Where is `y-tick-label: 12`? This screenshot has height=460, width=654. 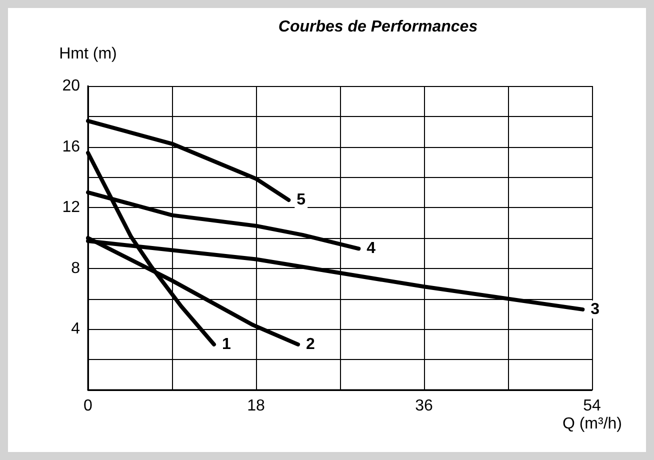 y-tick-label: 12 is located at coordinates (71, 207).